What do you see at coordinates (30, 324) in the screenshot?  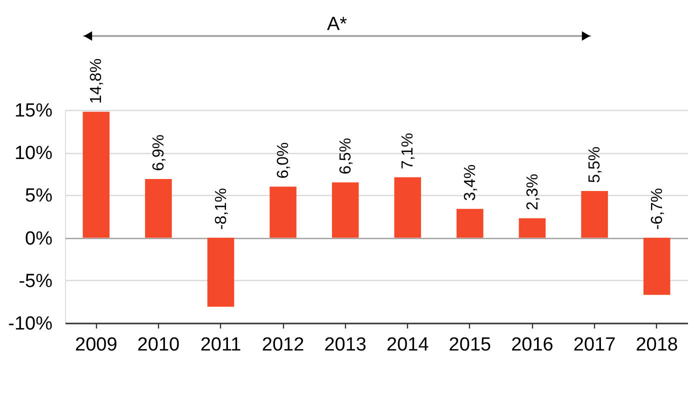 I see `y-tick-label: -10%` at bounding box center [30, 324].